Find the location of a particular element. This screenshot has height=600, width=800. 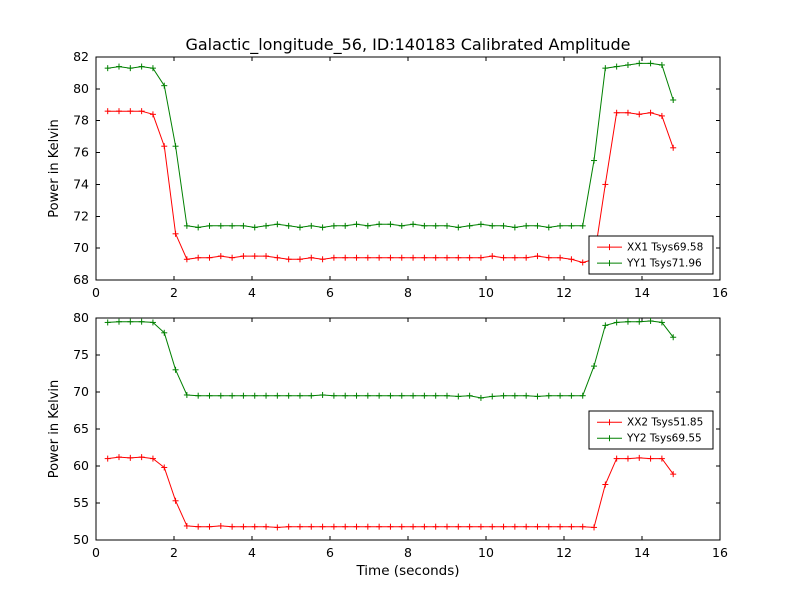

y-tick-label: 50 is located at coordinates (81, 539).